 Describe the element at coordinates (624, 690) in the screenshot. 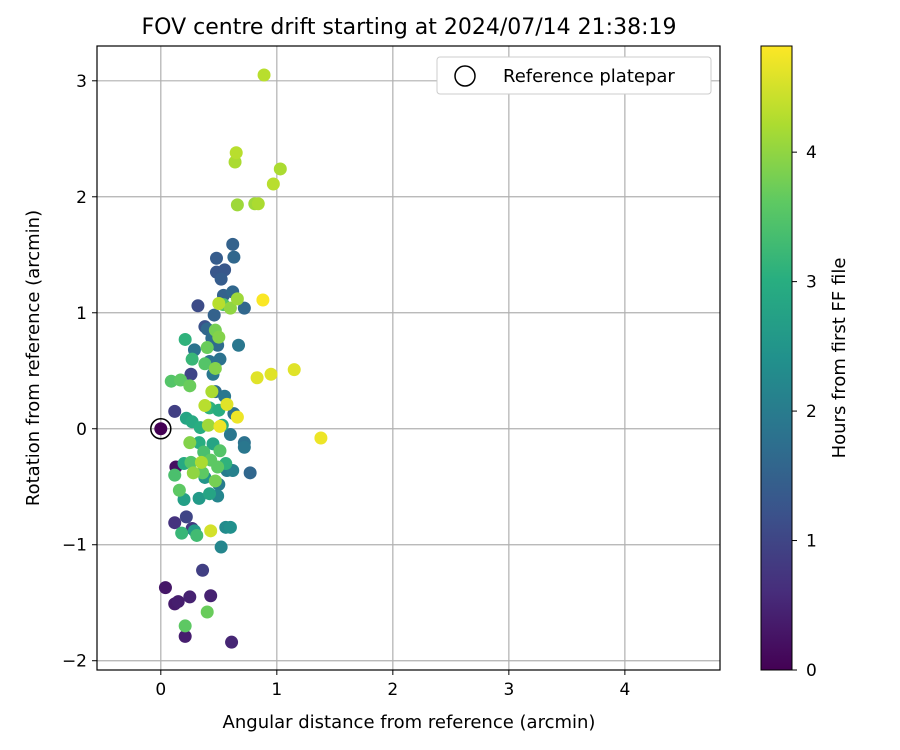

I see `x-tick-label: 4` at that location.